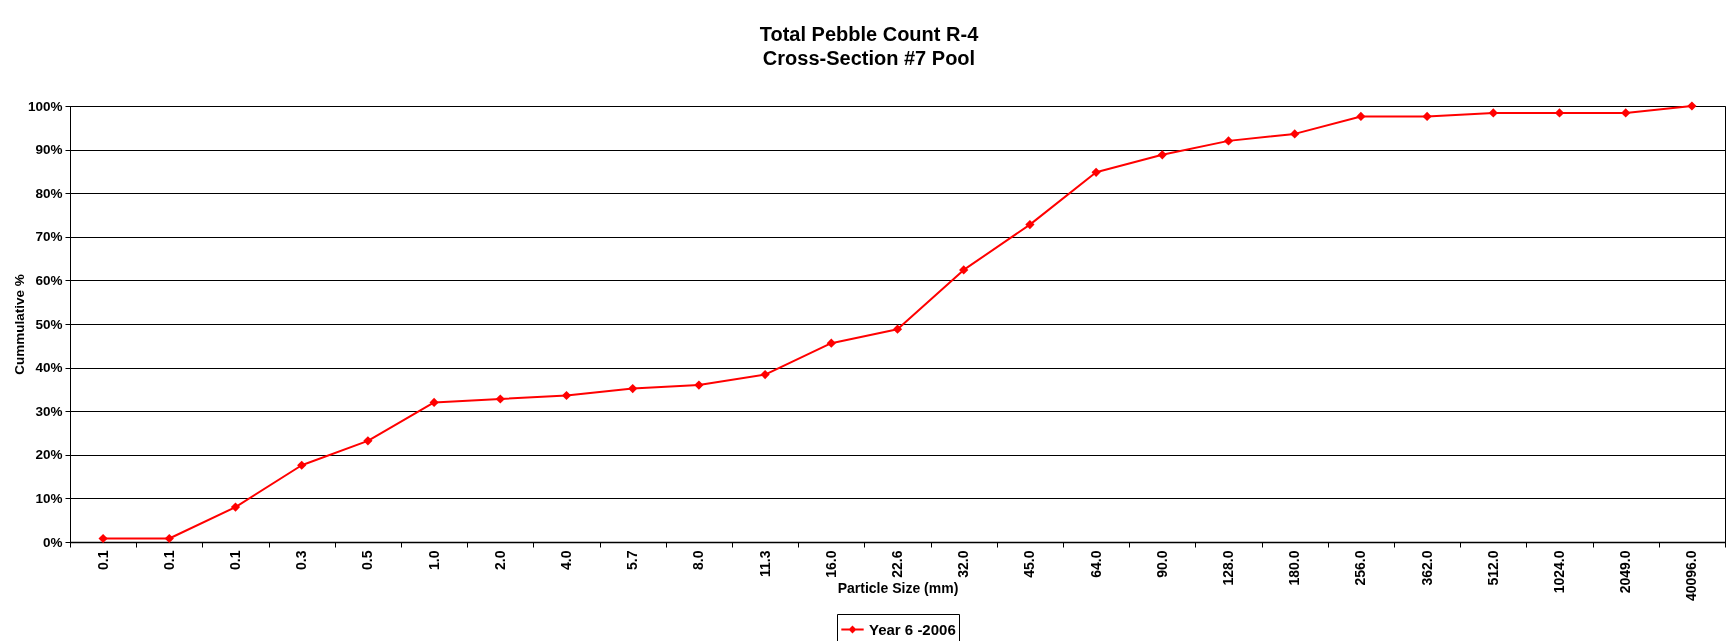 The height and width of the screenshot is (641, 1735). What do you see at coordinates (301, 560) in the screenshot?
I see `x-tick-label: 0.3` at bounding box center [301, 560].